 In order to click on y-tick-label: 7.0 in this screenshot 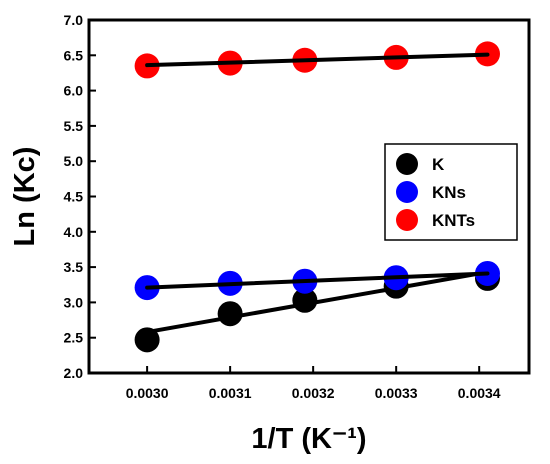, I will do `click(74, 20)`.